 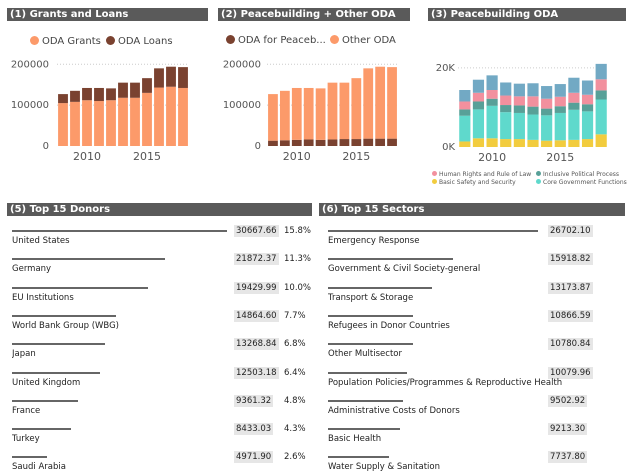 I want to click on donor-row: 4971.90 2.6% Saudi Arabia, so click(x=162, y=459).